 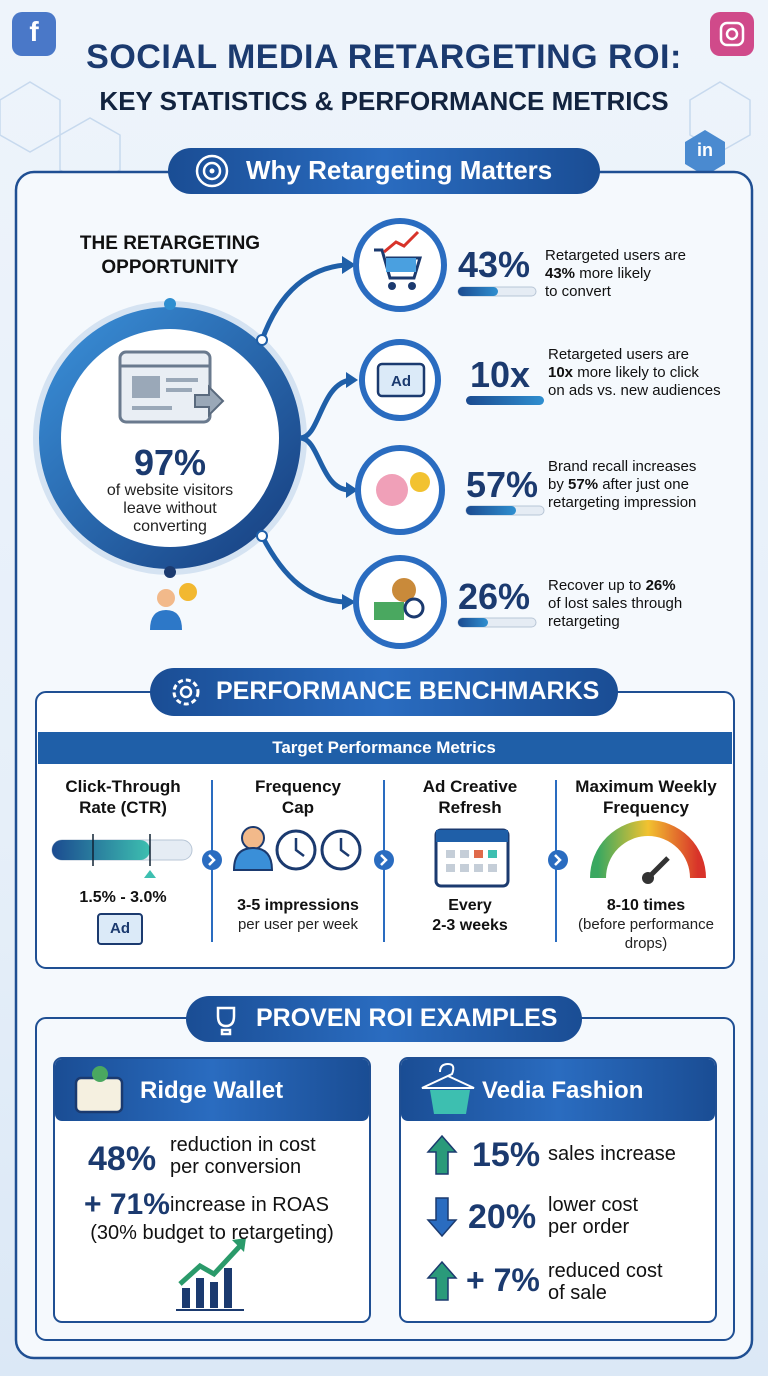 I want to click on stat-value: 26%, so click(x=494, y=596).